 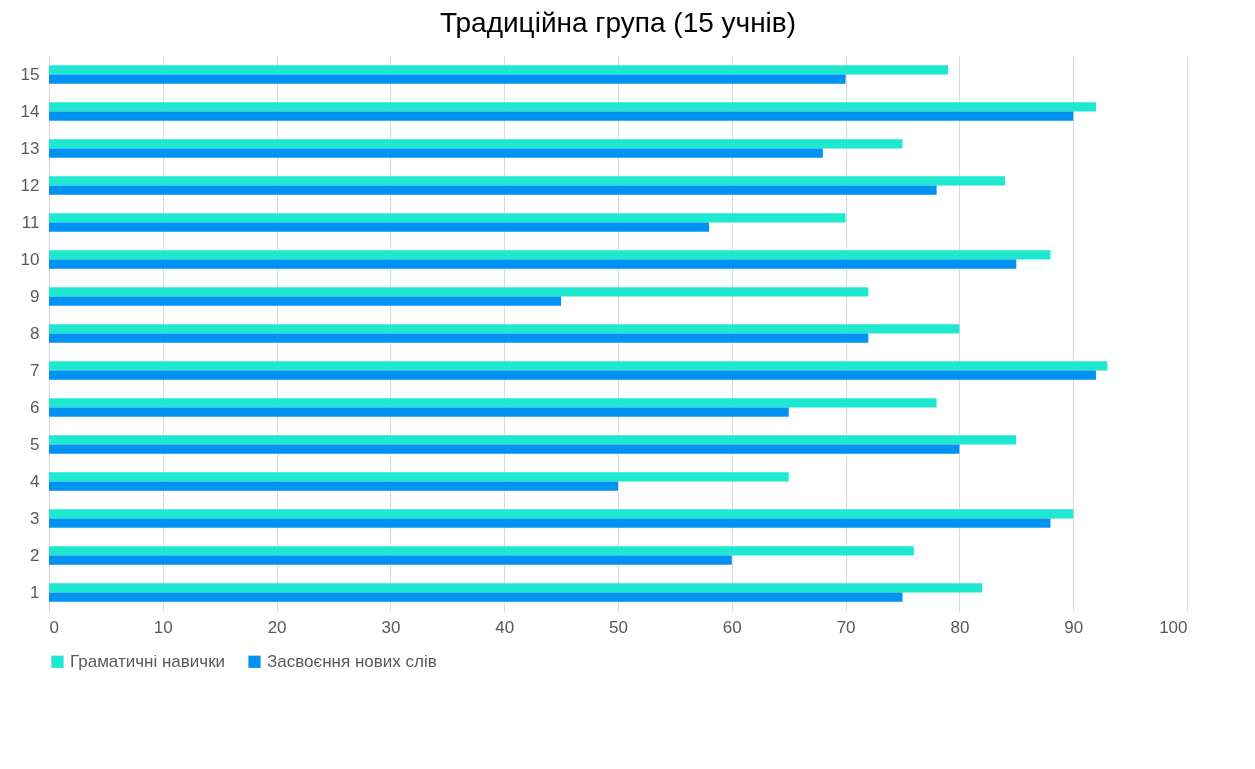 I want to click on x-tick-label: 60, so click(x=732, y=627).